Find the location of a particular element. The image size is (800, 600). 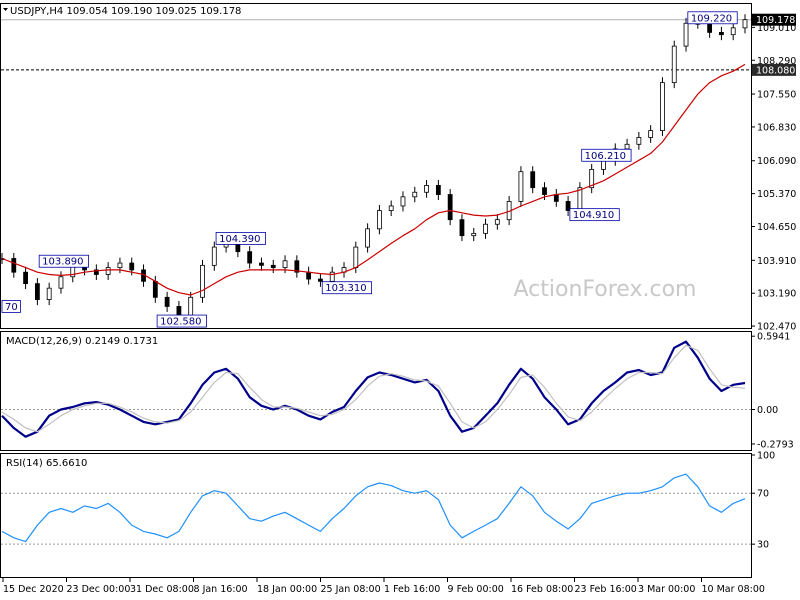

rsi-axis: 100 70 30 is located at coordinates (763, 501).